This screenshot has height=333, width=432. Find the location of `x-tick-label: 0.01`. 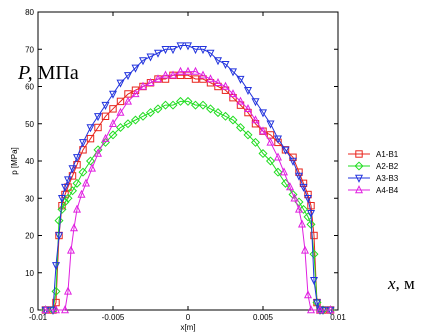

x-tick-label: 0.01 is located at coordinates (338, 317).